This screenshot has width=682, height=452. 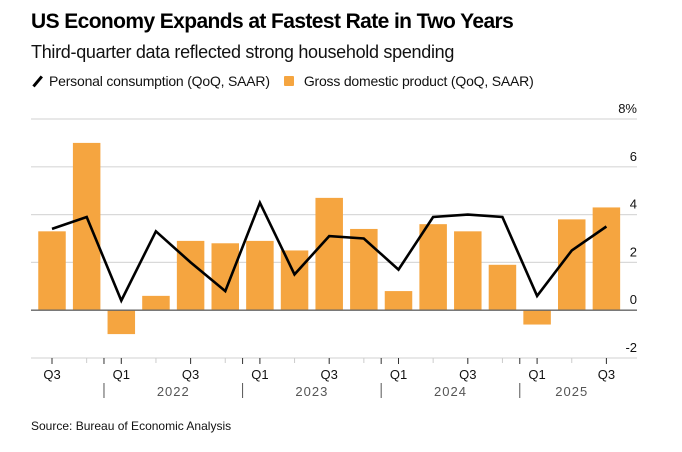 I want to click on legend-item-consumption: Personal consumption (QoQ, SAAR), so click(x=150, y=81).